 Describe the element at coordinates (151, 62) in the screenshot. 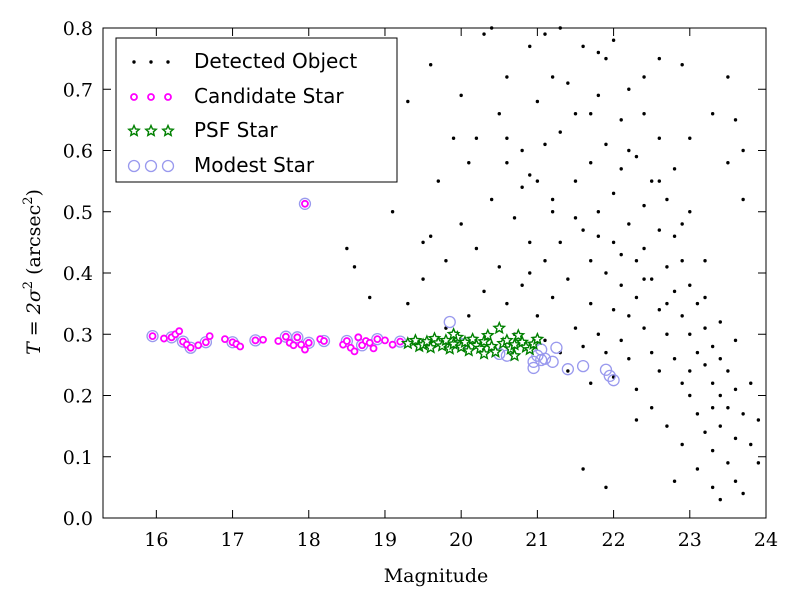

I see `legend-marker-detected` at that location.